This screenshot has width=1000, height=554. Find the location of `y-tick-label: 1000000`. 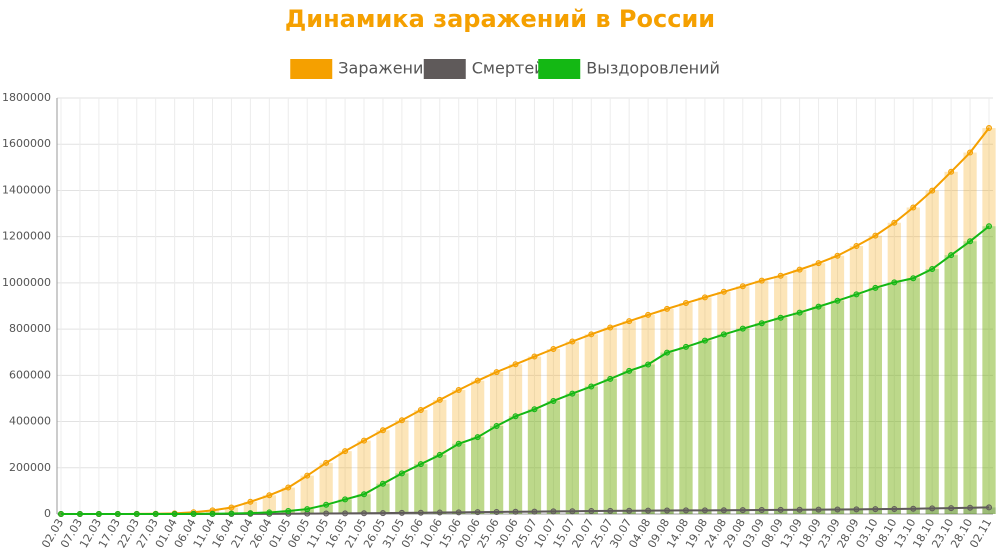

y-tick-label: 1000000 is located at coordinates (26, 282).